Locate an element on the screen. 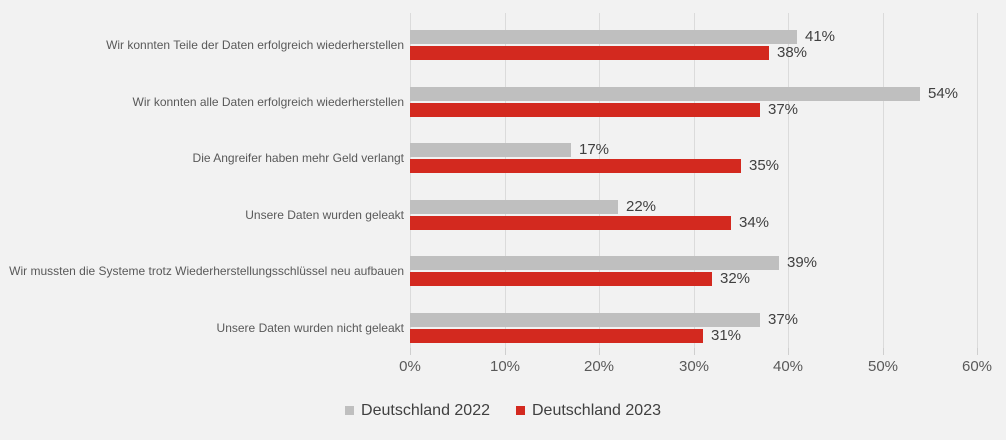 The image size is (1006, 440). legend-item-deutschland-2022: Deutschland 2022 is located at coordinates (417, 410).